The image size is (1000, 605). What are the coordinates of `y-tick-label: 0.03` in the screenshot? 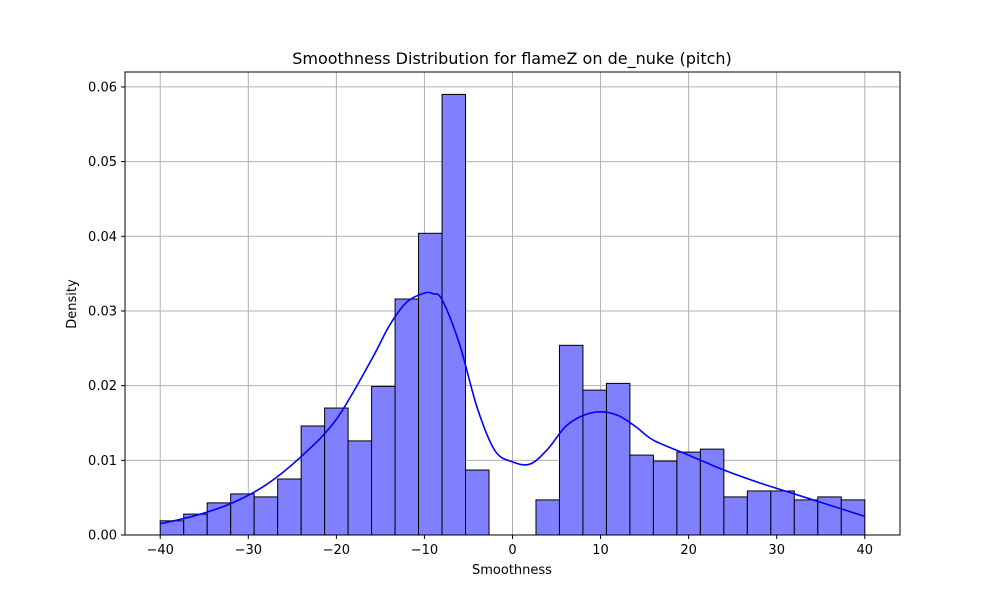 It's located at (102, 311).